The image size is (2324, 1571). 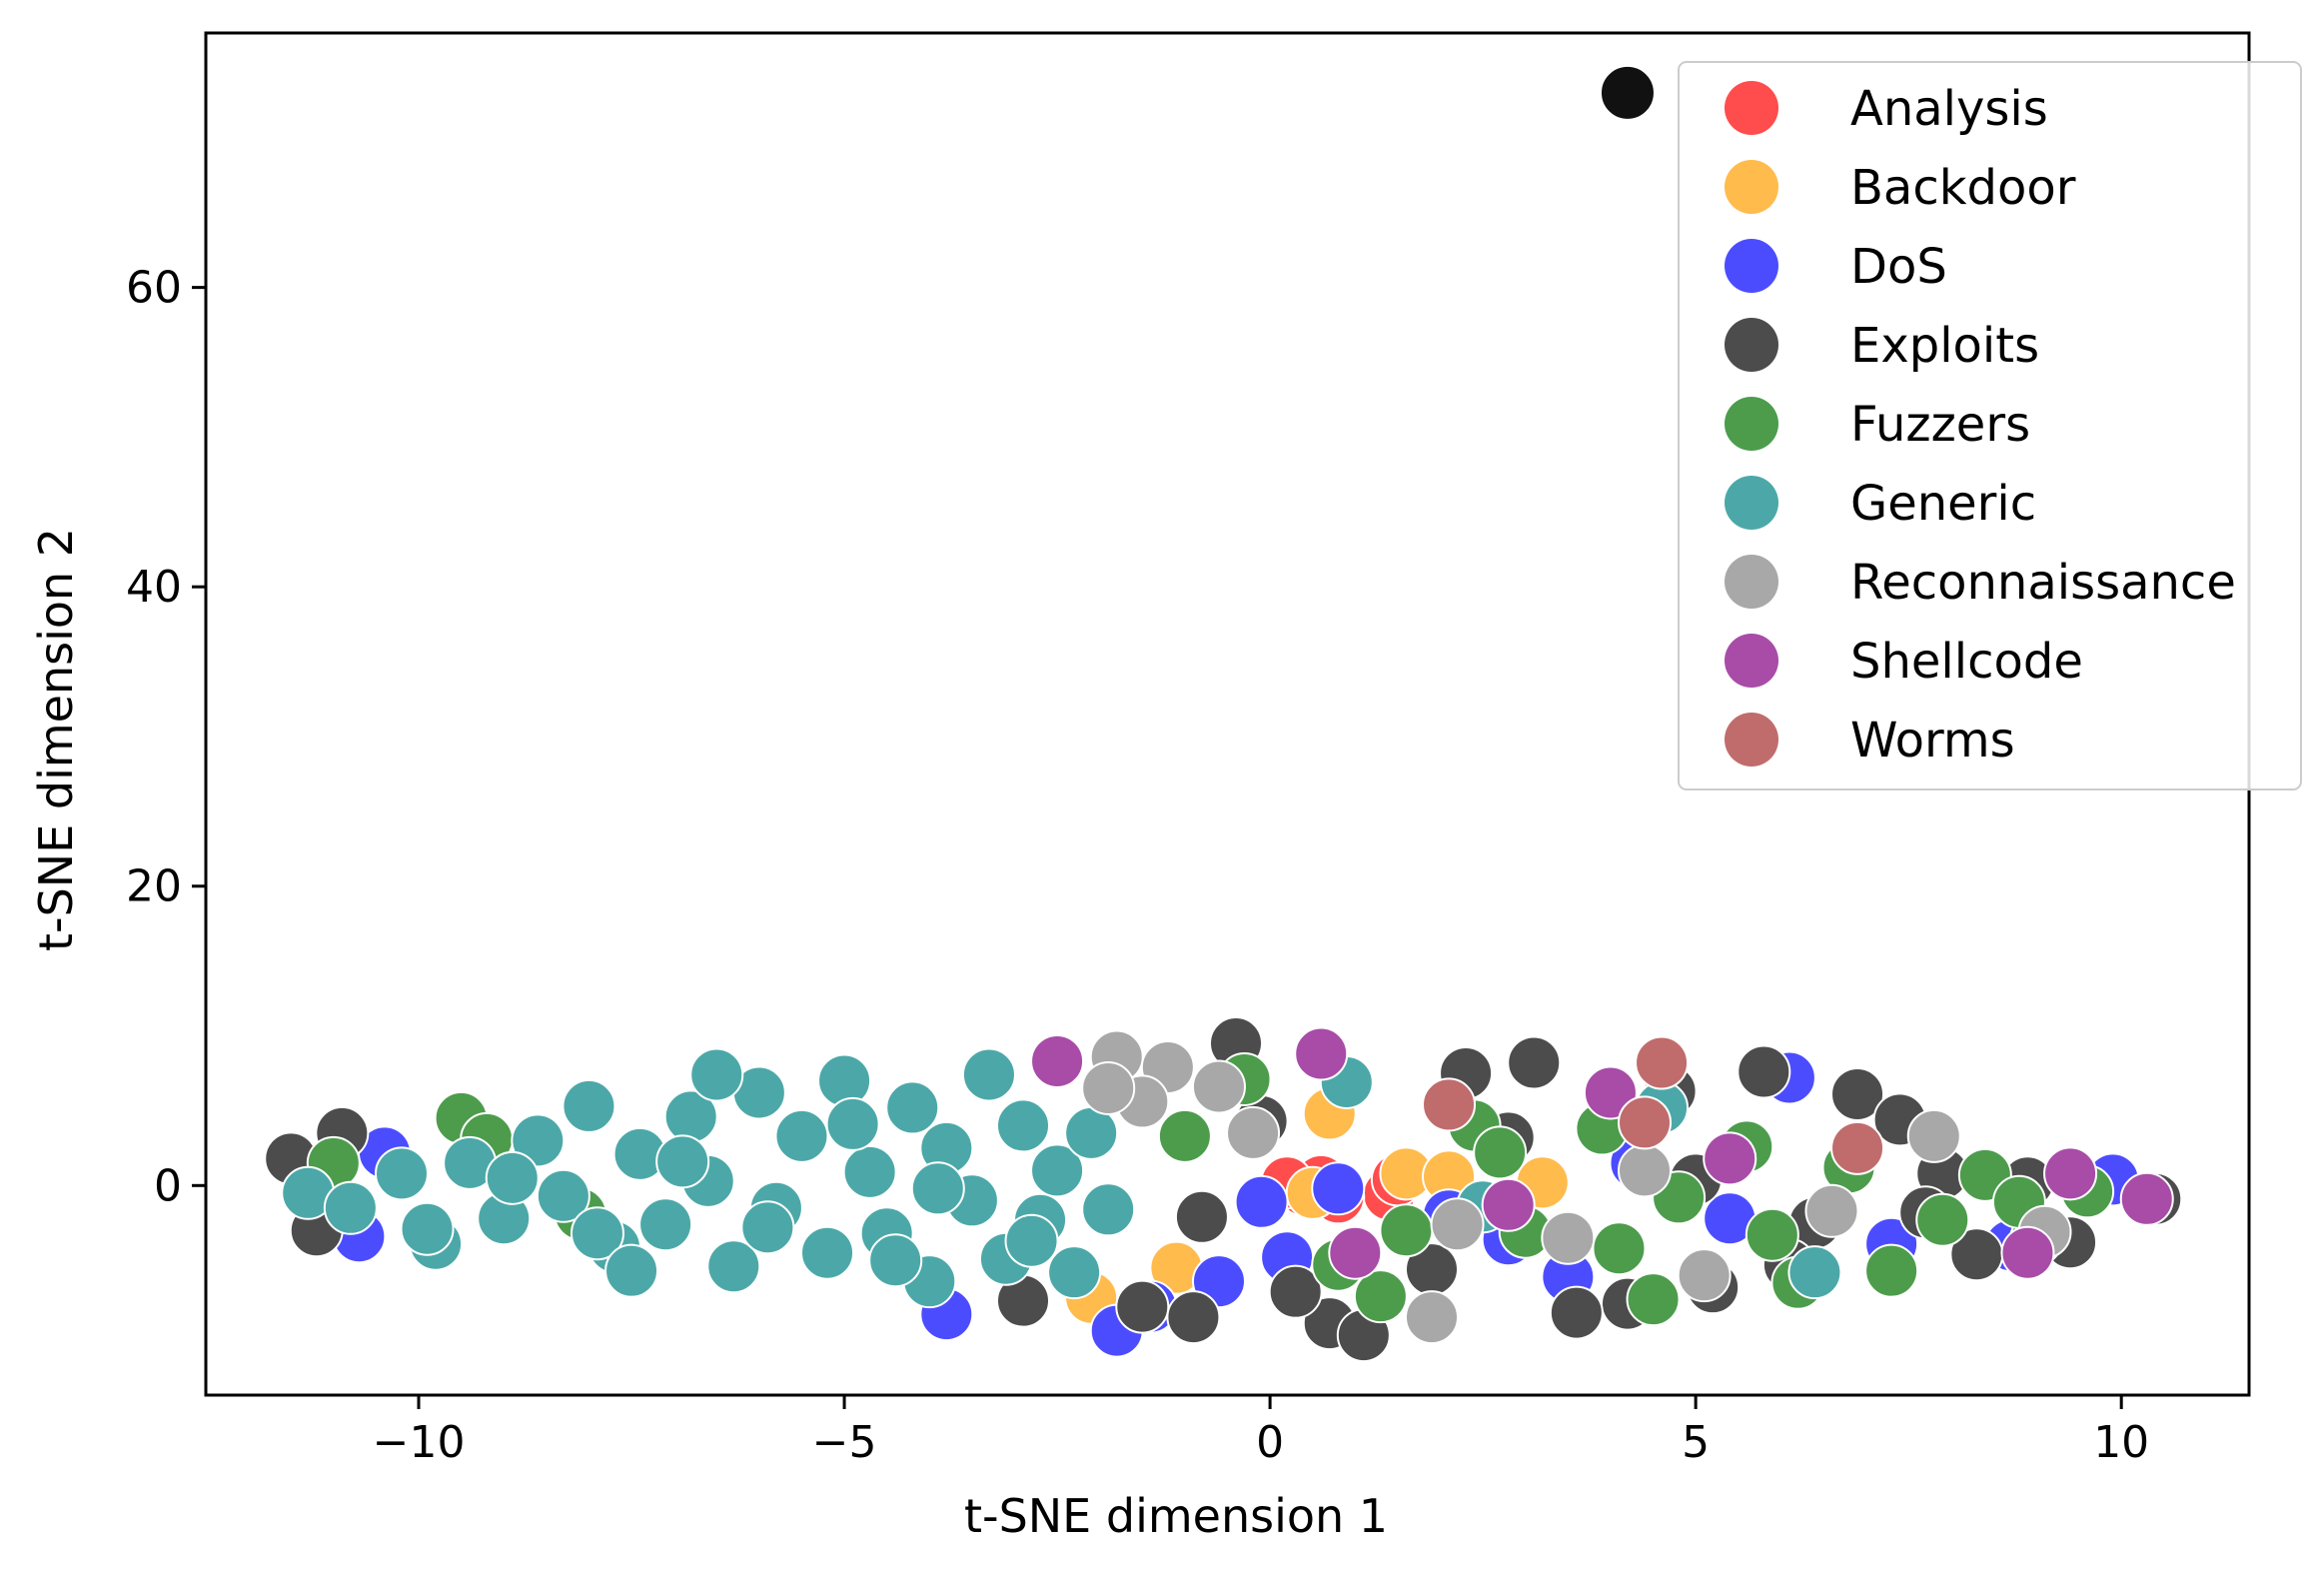 I want to click on legend-marker-analysis, so click(x=1751, y=108).